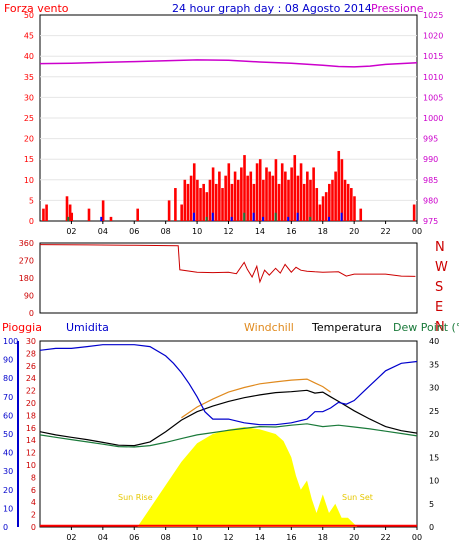  Describe the element at coordinates (426, 327) in the screenshot. I see `dewpoint-legend: Dew Point (°C` at that location.